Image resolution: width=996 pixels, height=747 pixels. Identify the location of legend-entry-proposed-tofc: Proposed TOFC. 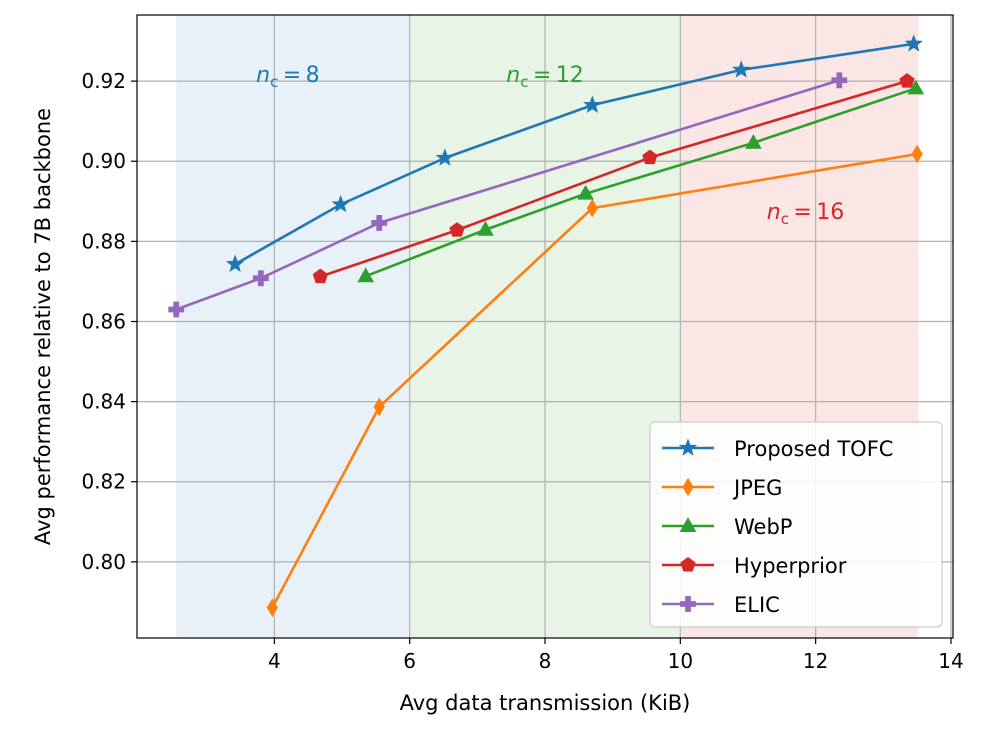
(777, 449).